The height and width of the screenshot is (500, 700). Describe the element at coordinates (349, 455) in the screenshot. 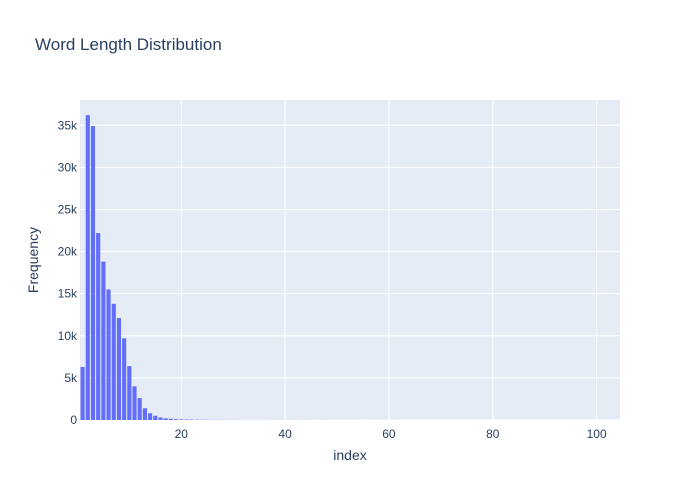

I see `x-axis-title: index` at that location.